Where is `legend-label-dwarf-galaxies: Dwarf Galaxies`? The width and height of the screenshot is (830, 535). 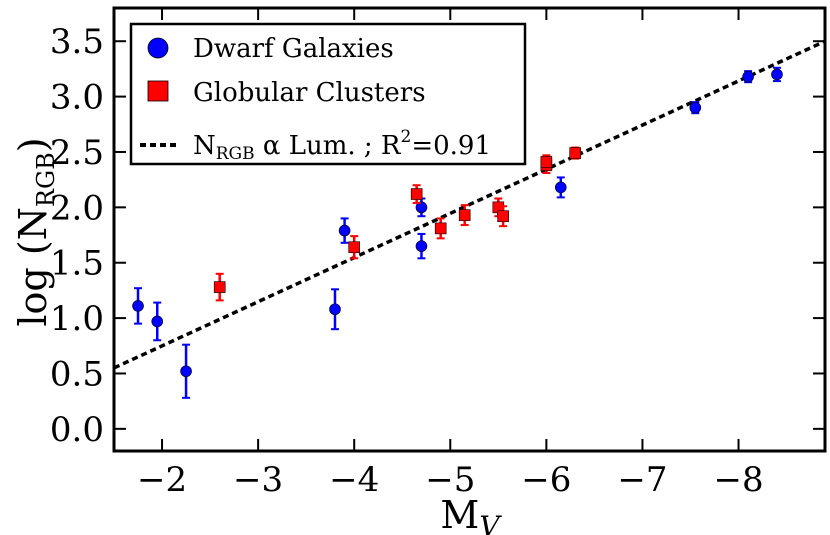
legend-label-dwarf-galaxies: Dwarf Galaxies is located at coordinates (293, 49).